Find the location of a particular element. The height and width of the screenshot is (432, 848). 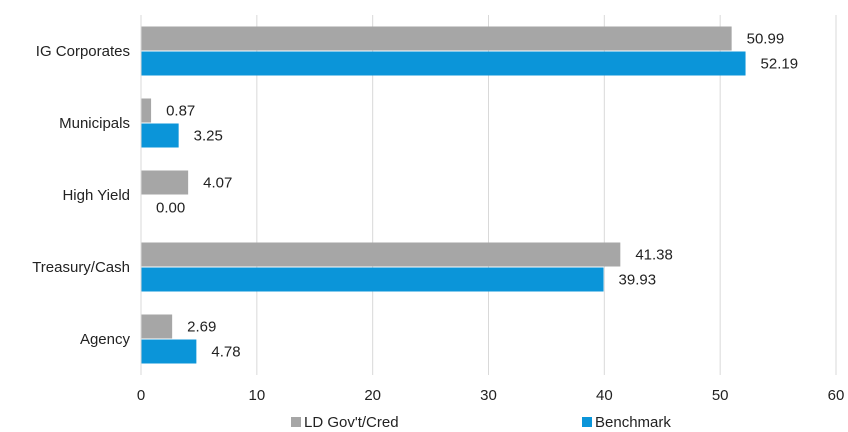

data-label: 41.38 is located at coordinates (654, 255).